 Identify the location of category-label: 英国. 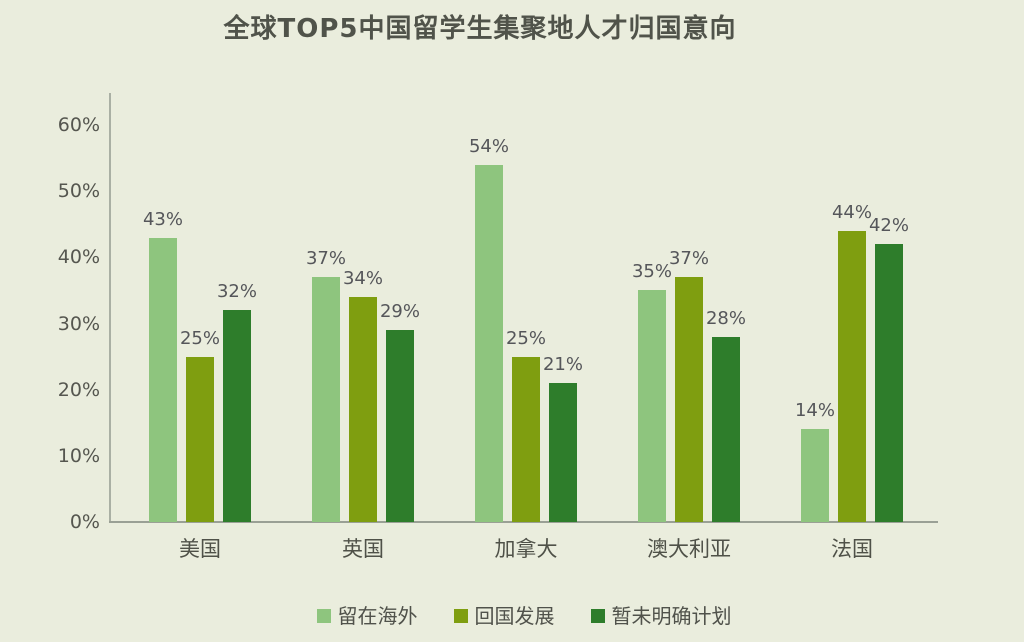
(363, 549).